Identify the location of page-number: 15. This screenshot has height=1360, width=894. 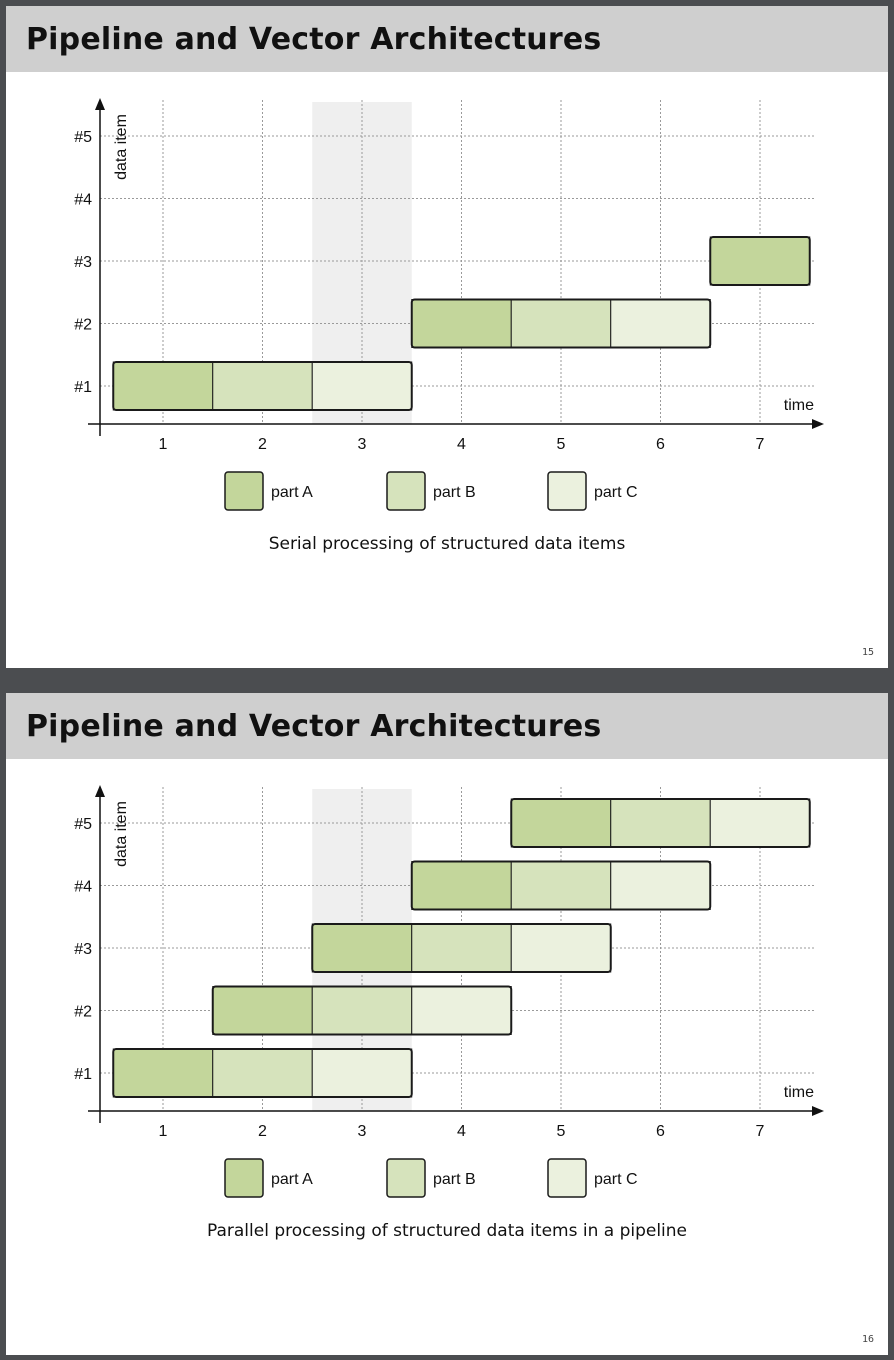
(867, 652).